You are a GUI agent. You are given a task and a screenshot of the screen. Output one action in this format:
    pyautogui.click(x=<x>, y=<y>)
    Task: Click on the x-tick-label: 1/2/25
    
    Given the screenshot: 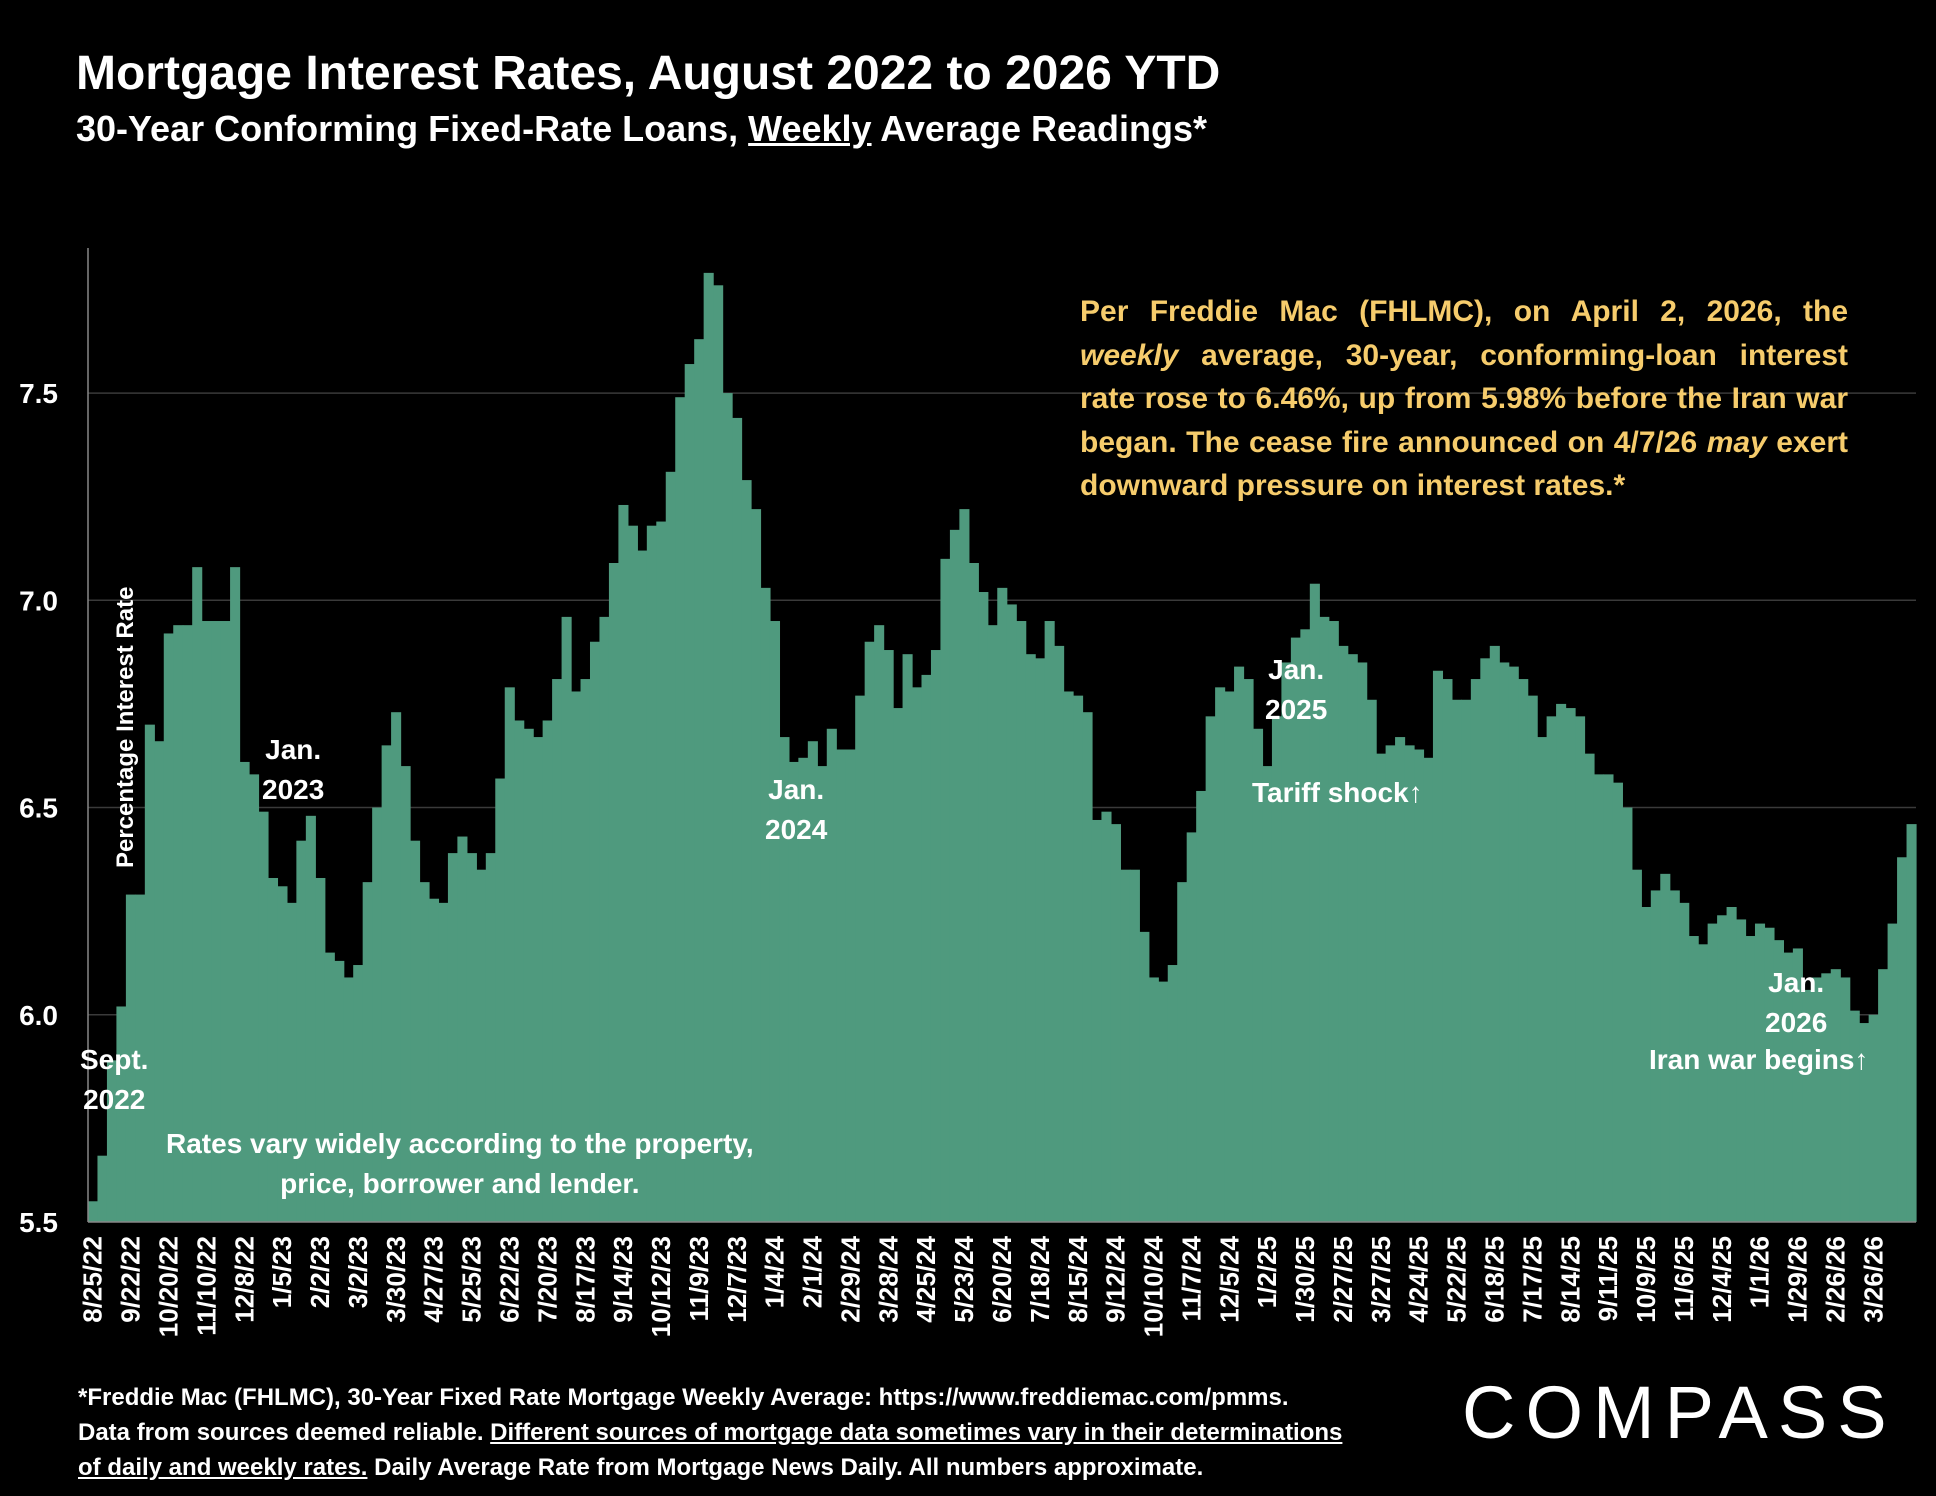 What is the action you would take?
    pyautogui.click(x=1267, y=1272)
    